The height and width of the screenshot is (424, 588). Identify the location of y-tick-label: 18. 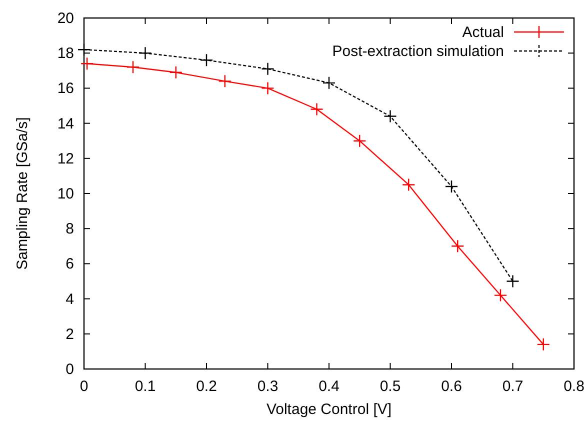
(65, 53).